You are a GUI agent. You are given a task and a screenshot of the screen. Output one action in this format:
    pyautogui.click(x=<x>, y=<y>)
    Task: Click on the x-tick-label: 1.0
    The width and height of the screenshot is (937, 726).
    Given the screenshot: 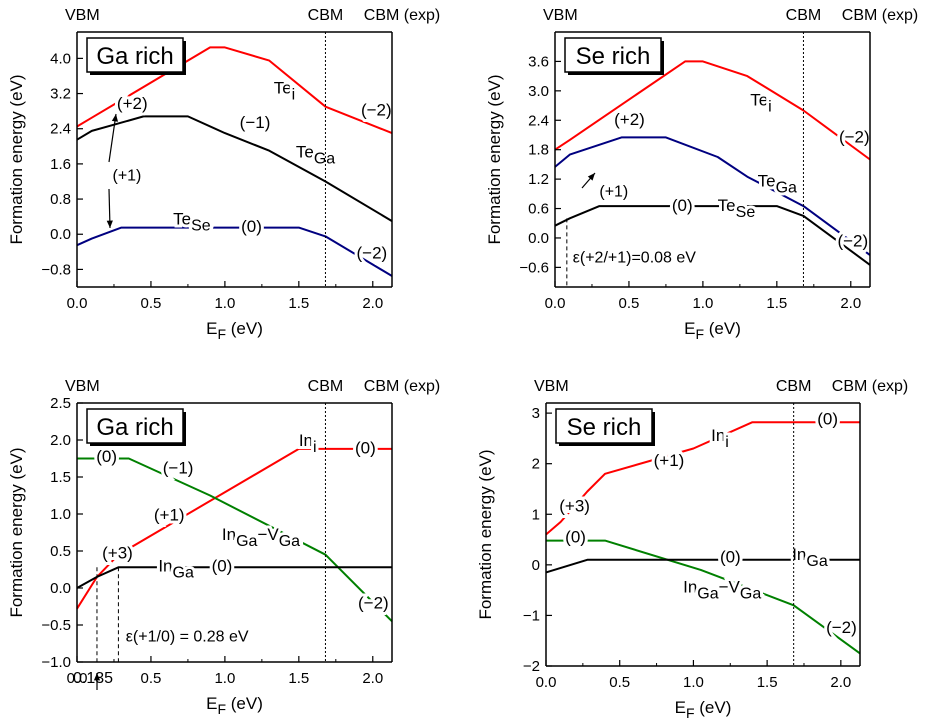 What is the action you would take?
    pyautogui.click(x=224, y=303)
    